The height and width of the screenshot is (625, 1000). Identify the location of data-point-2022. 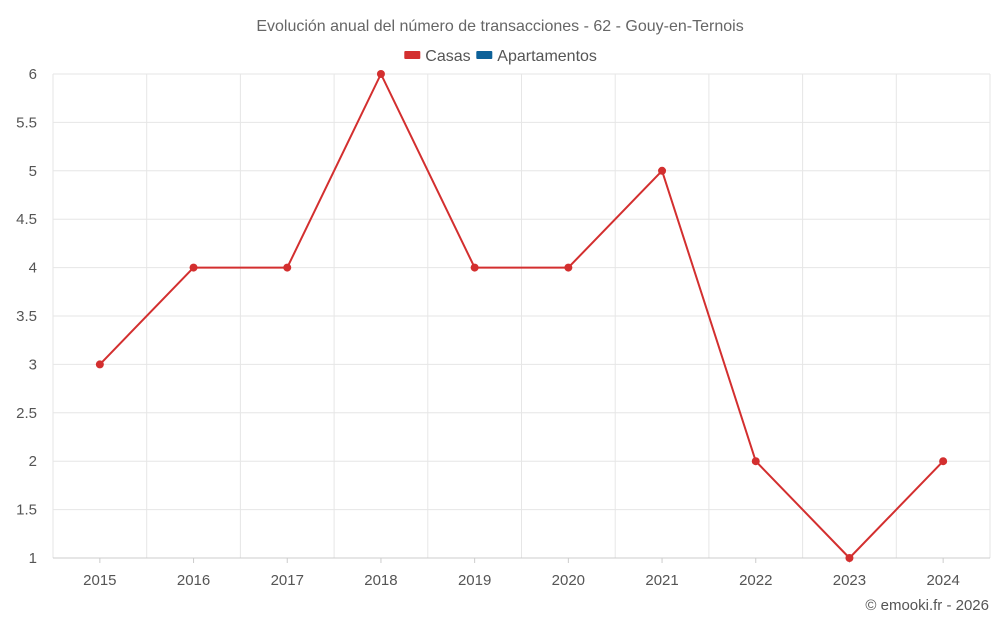
(755, 461).